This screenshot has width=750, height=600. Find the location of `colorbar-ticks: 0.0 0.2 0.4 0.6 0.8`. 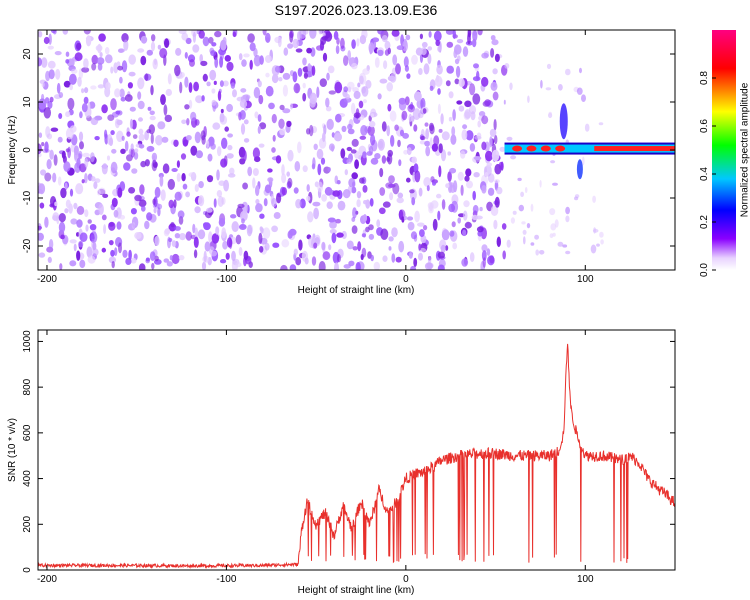

colorbar-ticks: 0.0 0.2 0.4 0.6 0.8 is located at coordinates (707, 174).